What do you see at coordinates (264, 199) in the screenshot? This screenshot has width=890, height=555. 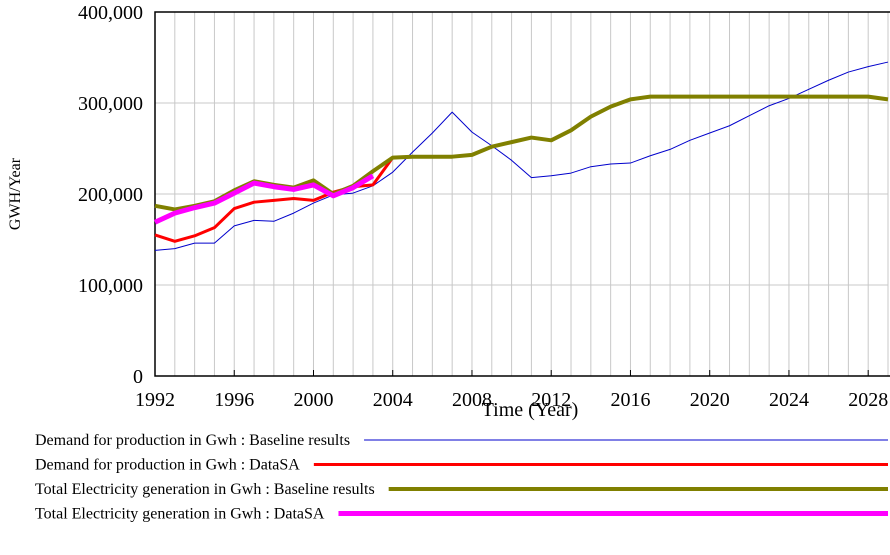 I see `series-line` at bounding box center [264, 199].